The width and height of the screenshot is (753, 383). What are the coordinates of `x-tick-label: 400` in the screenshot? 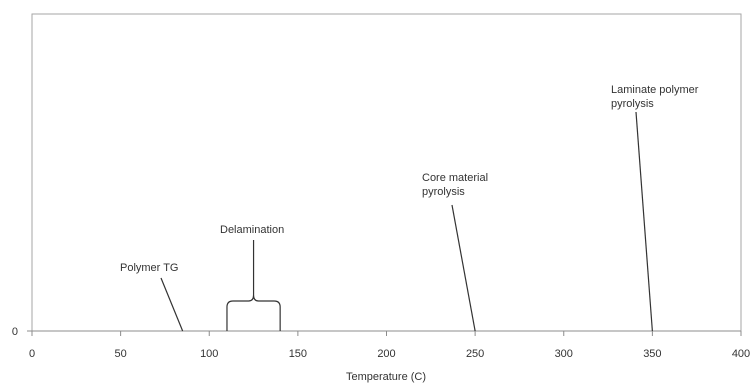 It's located at (741, 354).